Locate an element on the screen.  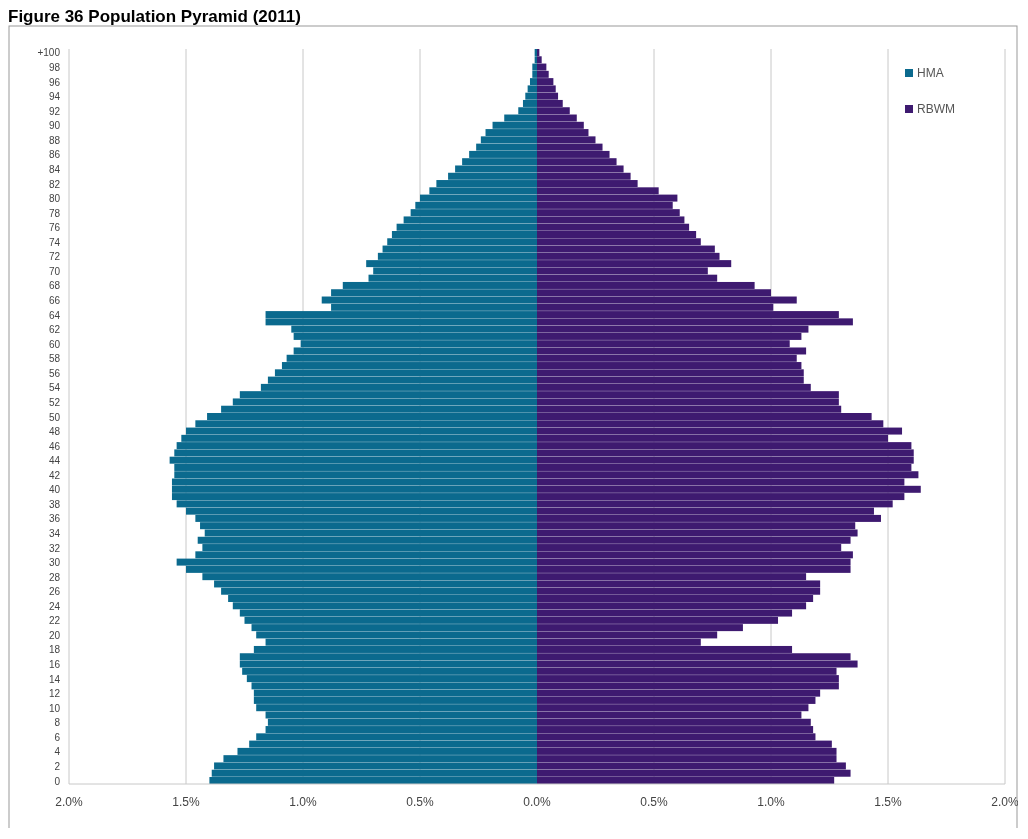
y-tick-label: 48 is located at coordinates (54, 432).